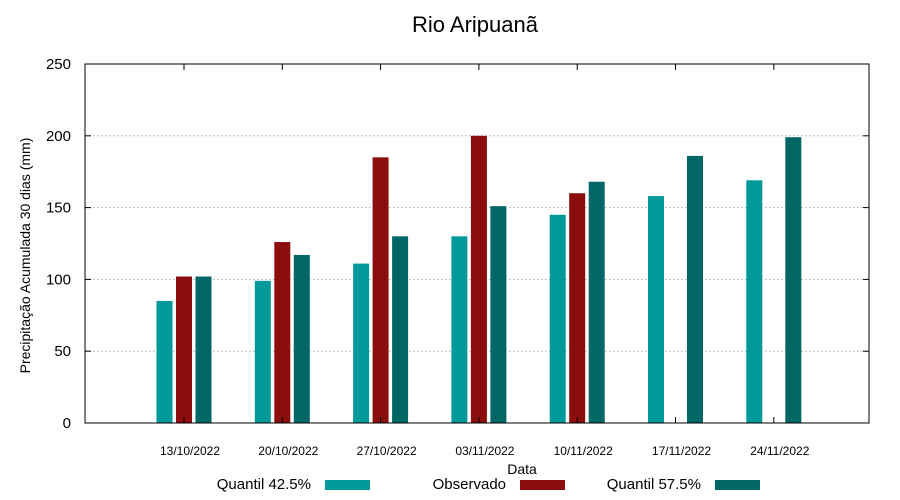 The width and height of the screenshot is (900, 500). I want to click on legend-label: Quantil 42.5%, so click(264, 484).